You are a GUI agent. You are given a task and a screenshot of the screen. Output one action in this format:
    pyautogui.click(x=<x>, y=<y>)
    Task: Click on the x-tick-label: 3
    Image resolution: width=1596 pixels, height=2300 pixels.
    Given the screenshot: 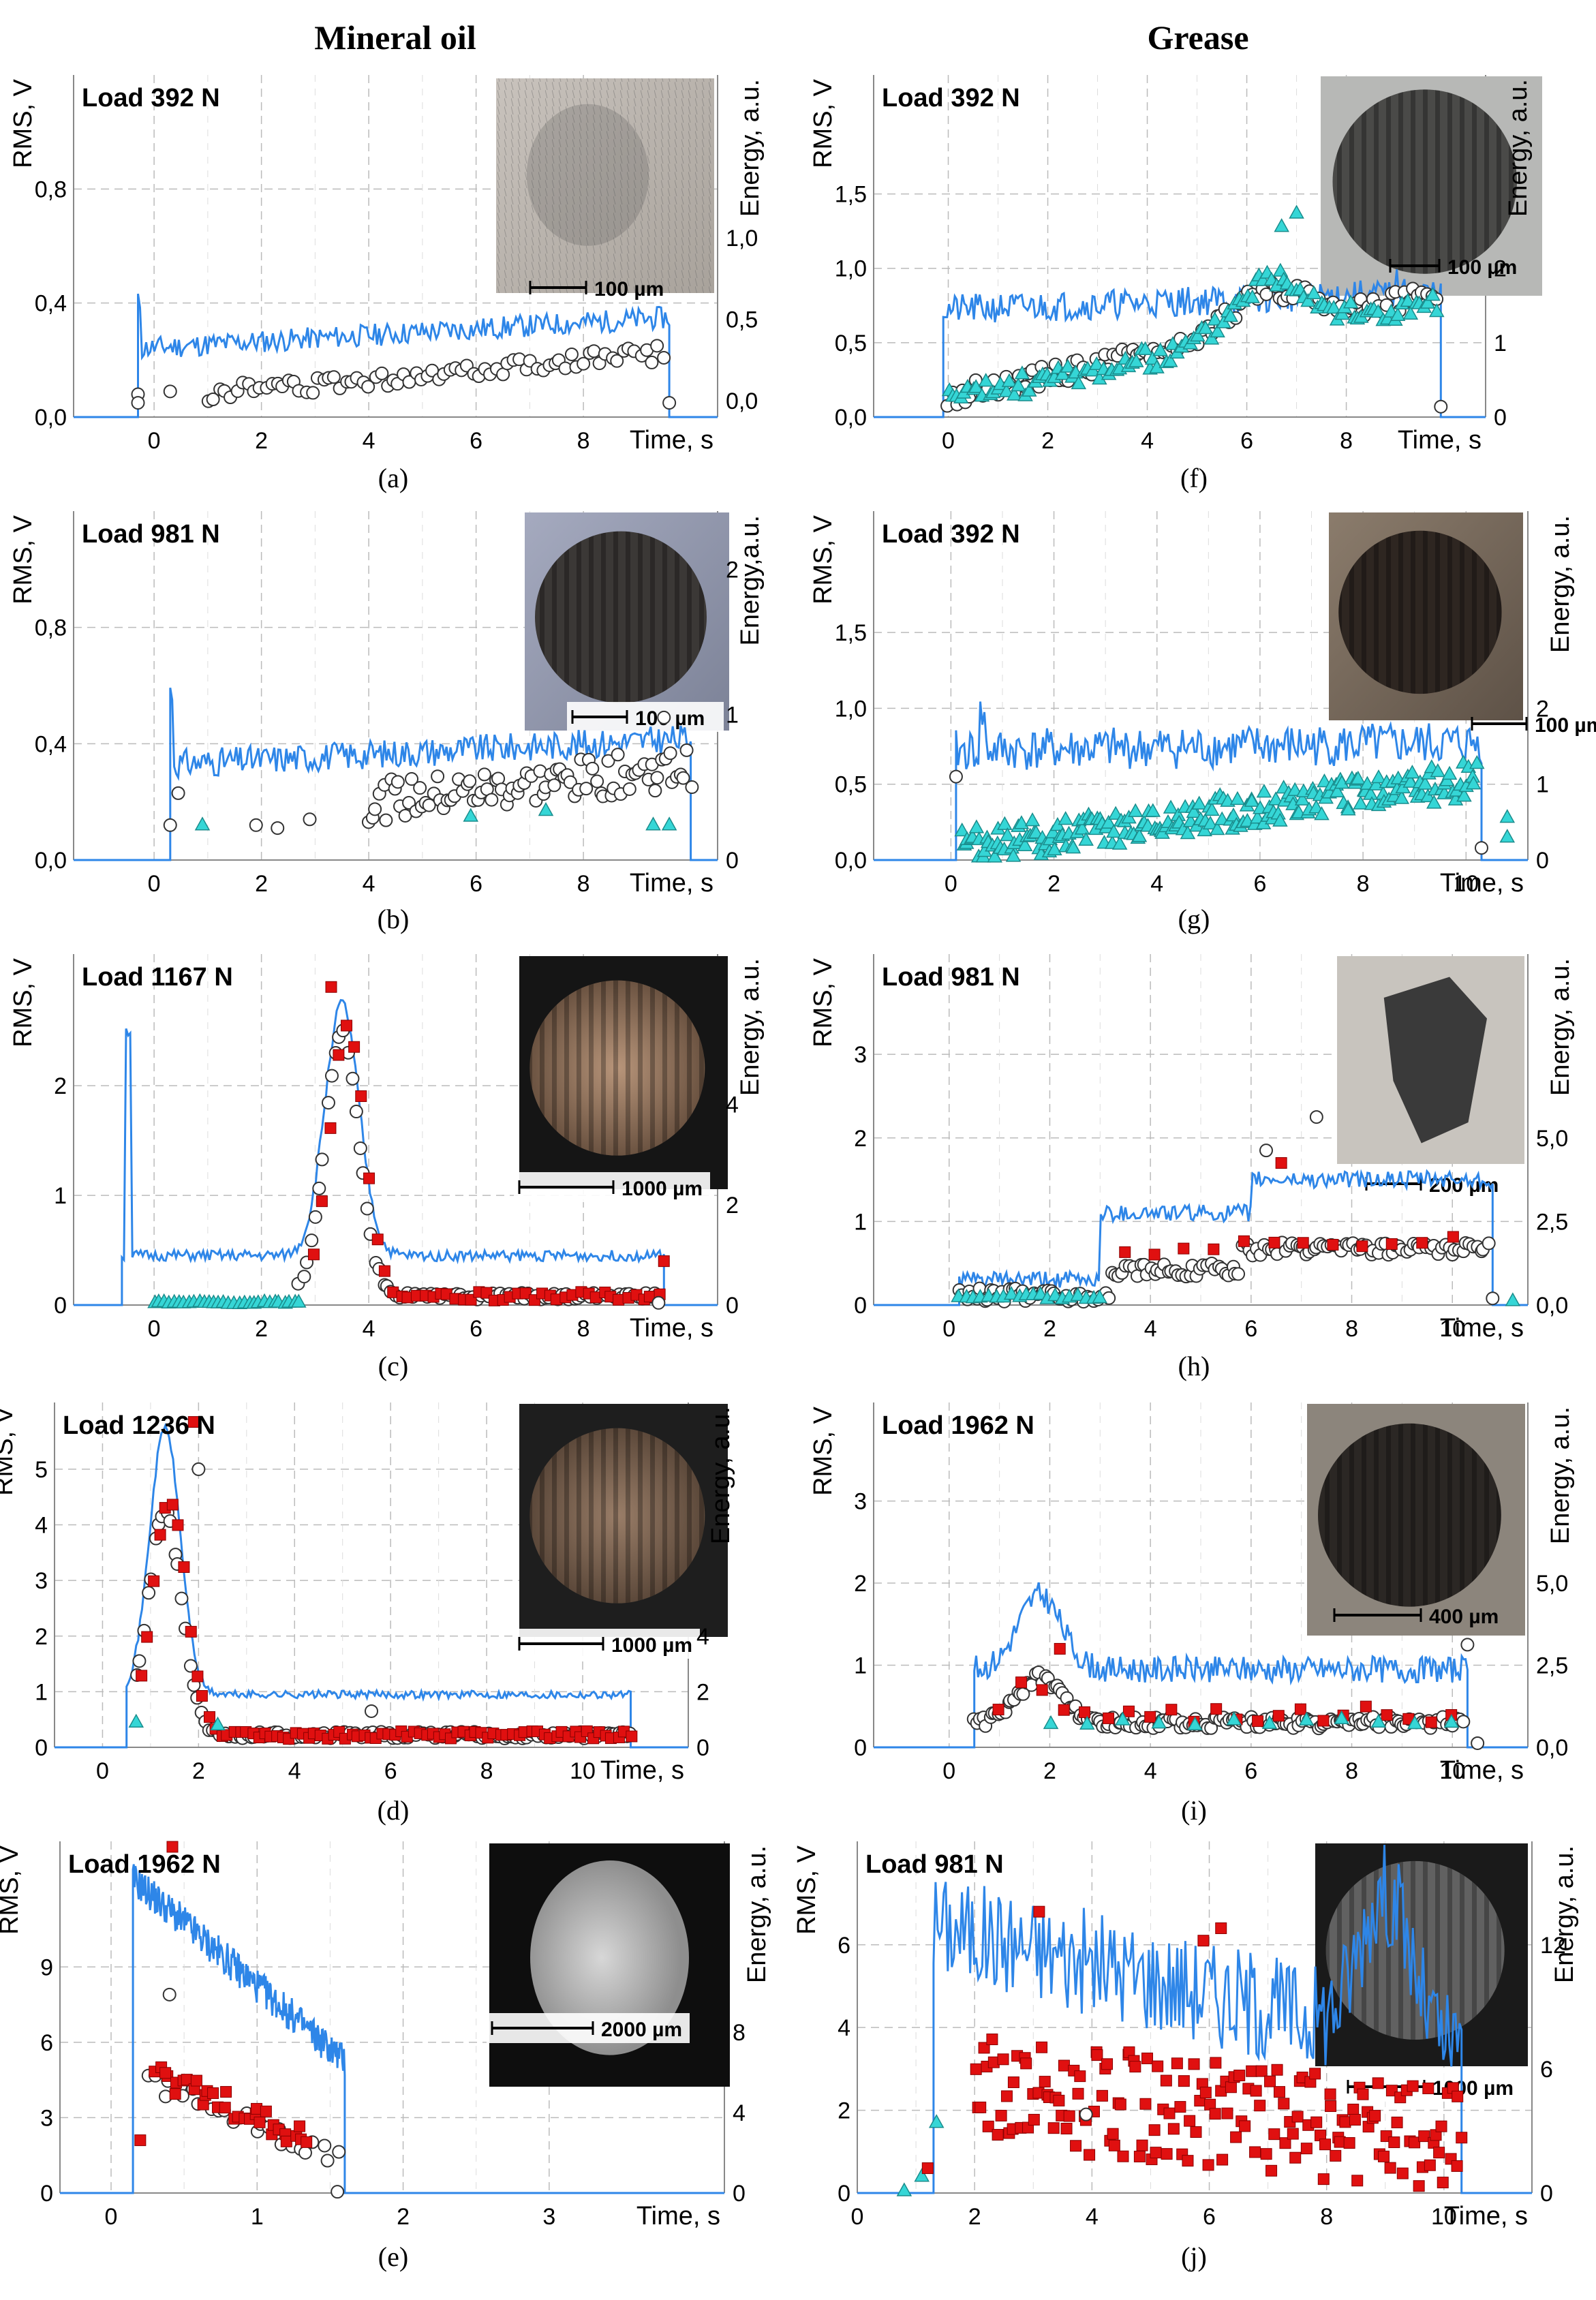 What is the action you would take?
    pyautogui.click(x=548, y=2217)
    